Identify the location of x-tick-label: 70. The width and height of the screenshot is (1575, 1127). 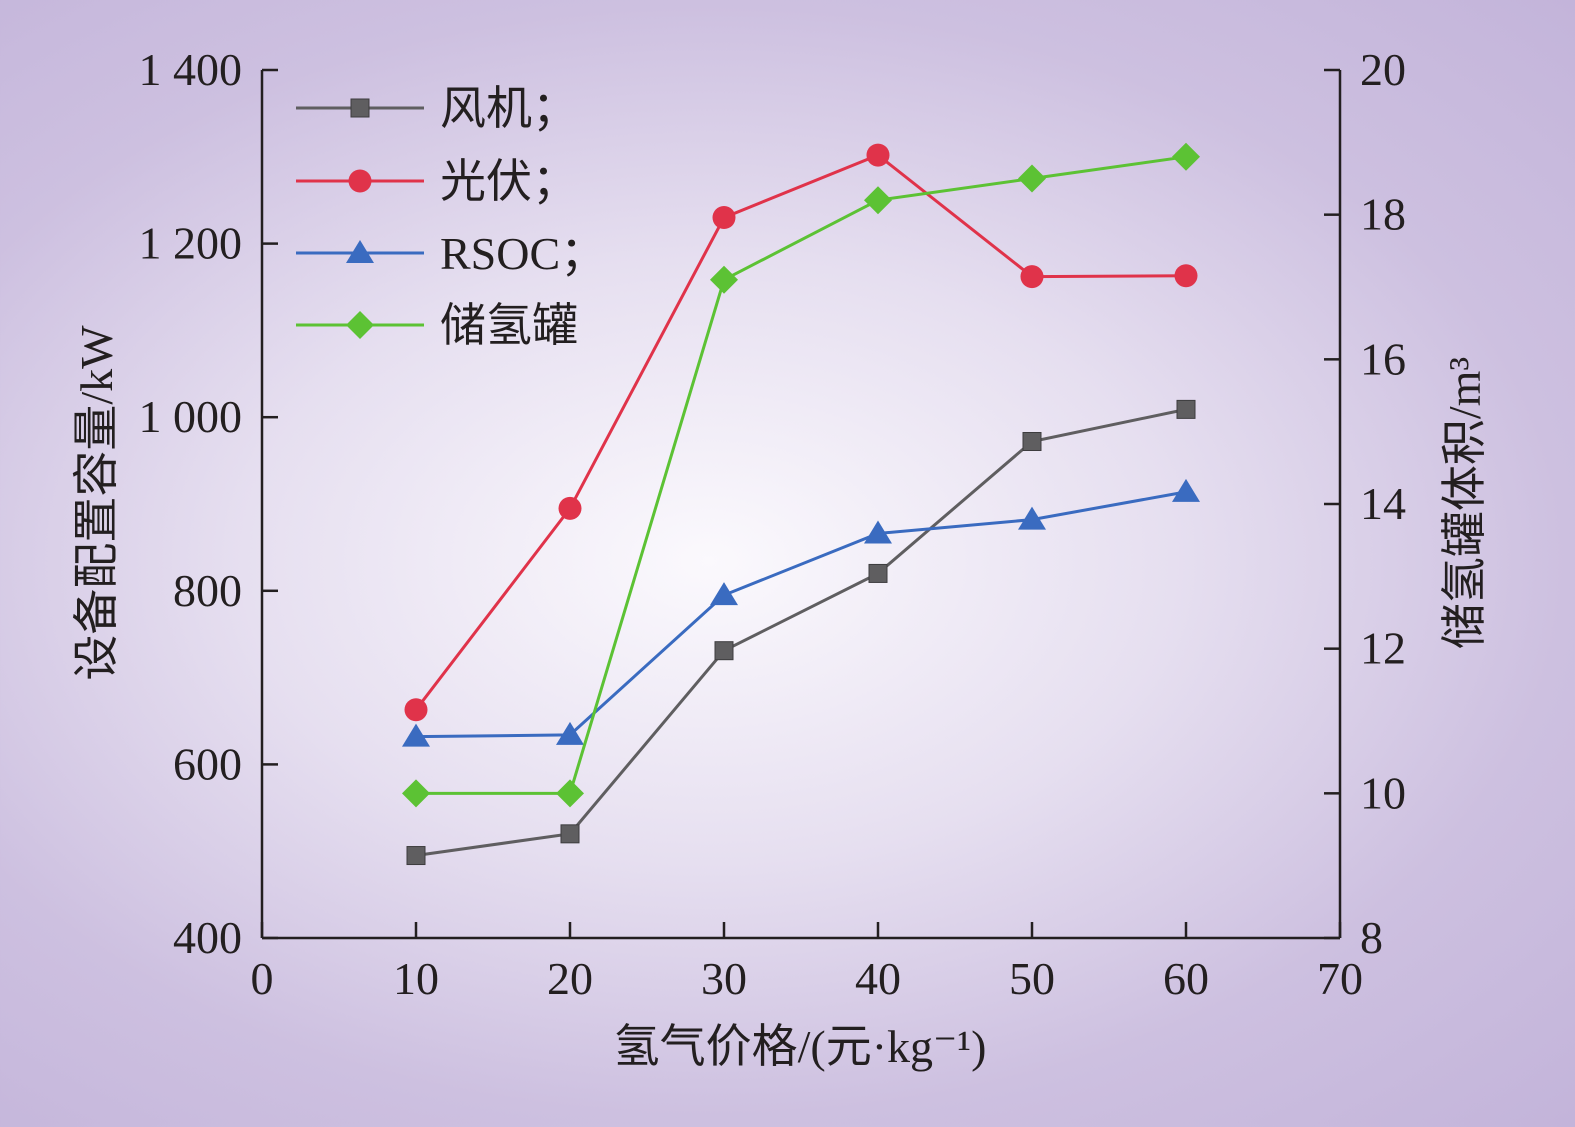
(1340, 978).